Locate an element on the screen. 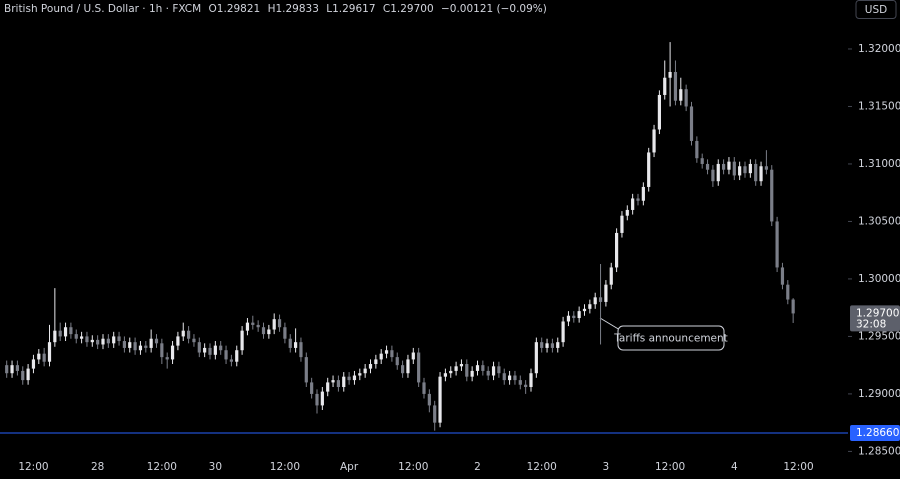 This screenshot has height=479, width=900. y-tick-label: 1.29500 is located at coordinates (879, 336).